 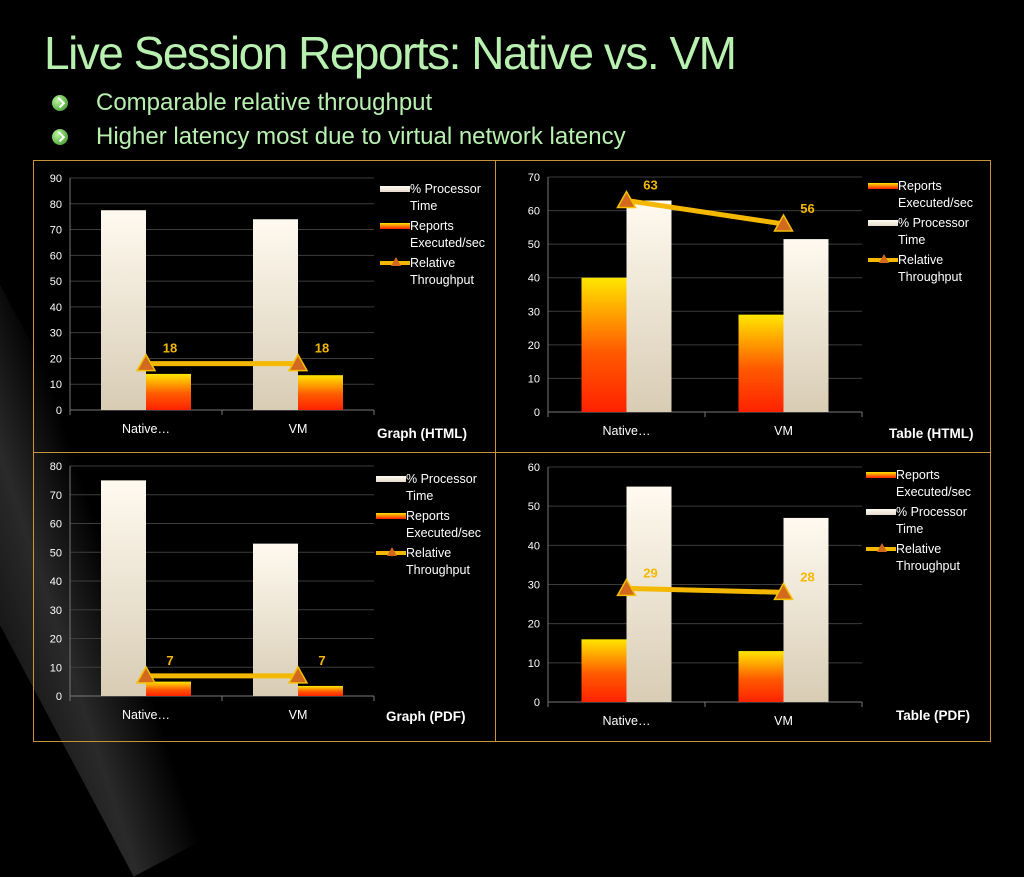 I want to click on y-tick-label: 80, so click(x=56, y=205).